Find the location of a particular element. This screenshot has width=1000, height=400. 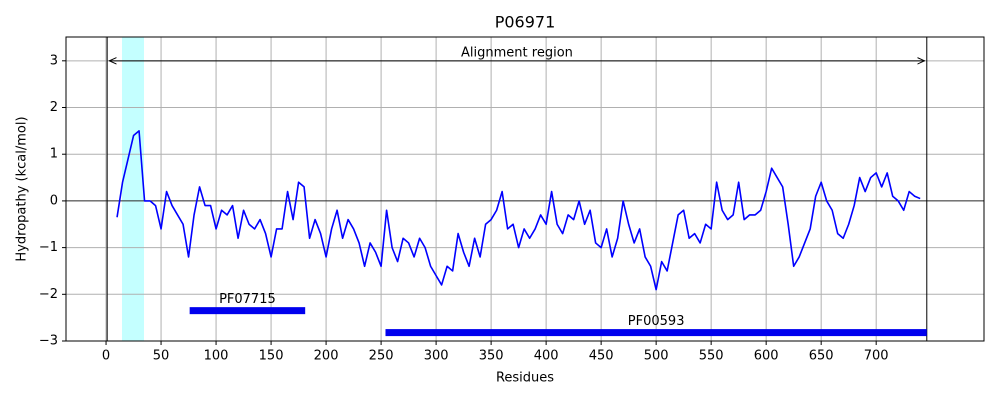

chart-title: P06971 is located at coordinates (525, 22).